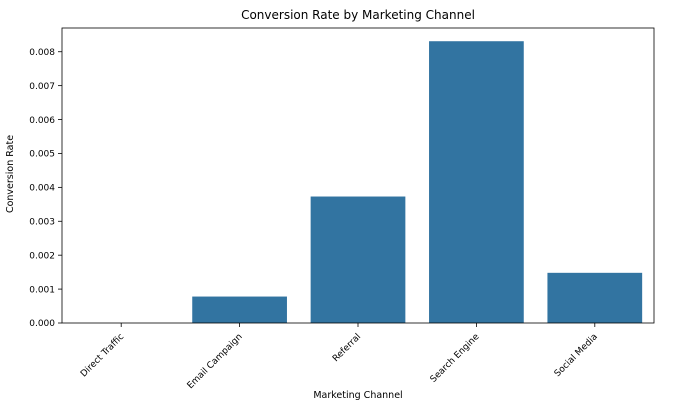 The height and width of the screenshot is (401, 690). Describe the element at coordinates (42, 290) in the screenshot. I see `y-tick-label: 0.001` at that location.